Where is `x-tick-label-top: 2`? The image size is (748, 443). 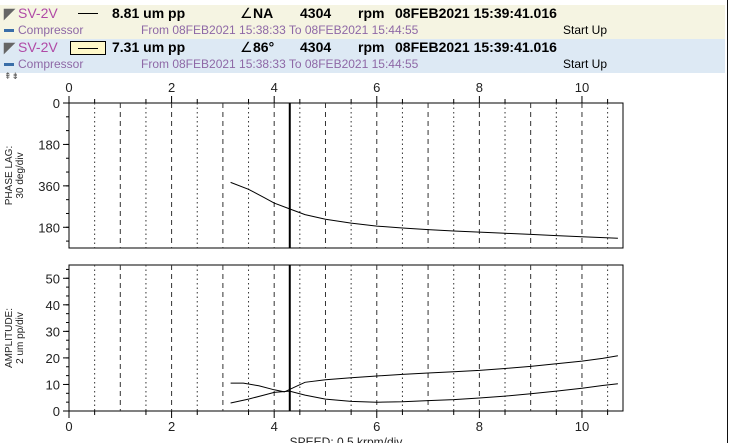
x-tick-label-top: 2 is located at coordinates (171, 87).